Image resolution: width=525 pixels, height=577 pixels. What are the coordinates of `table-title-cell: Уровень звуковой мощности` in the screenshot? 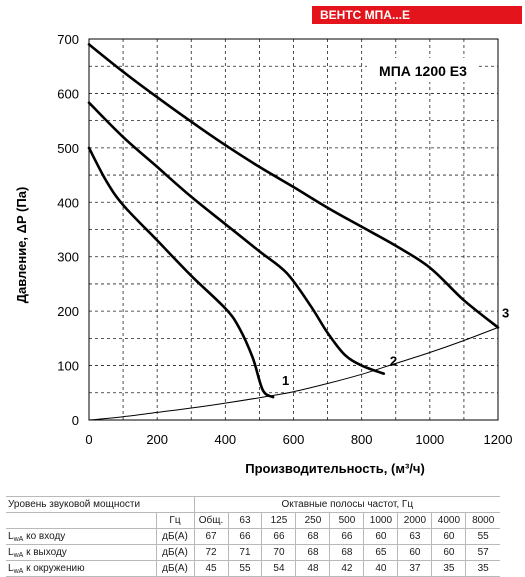 It's located at (100, 504).